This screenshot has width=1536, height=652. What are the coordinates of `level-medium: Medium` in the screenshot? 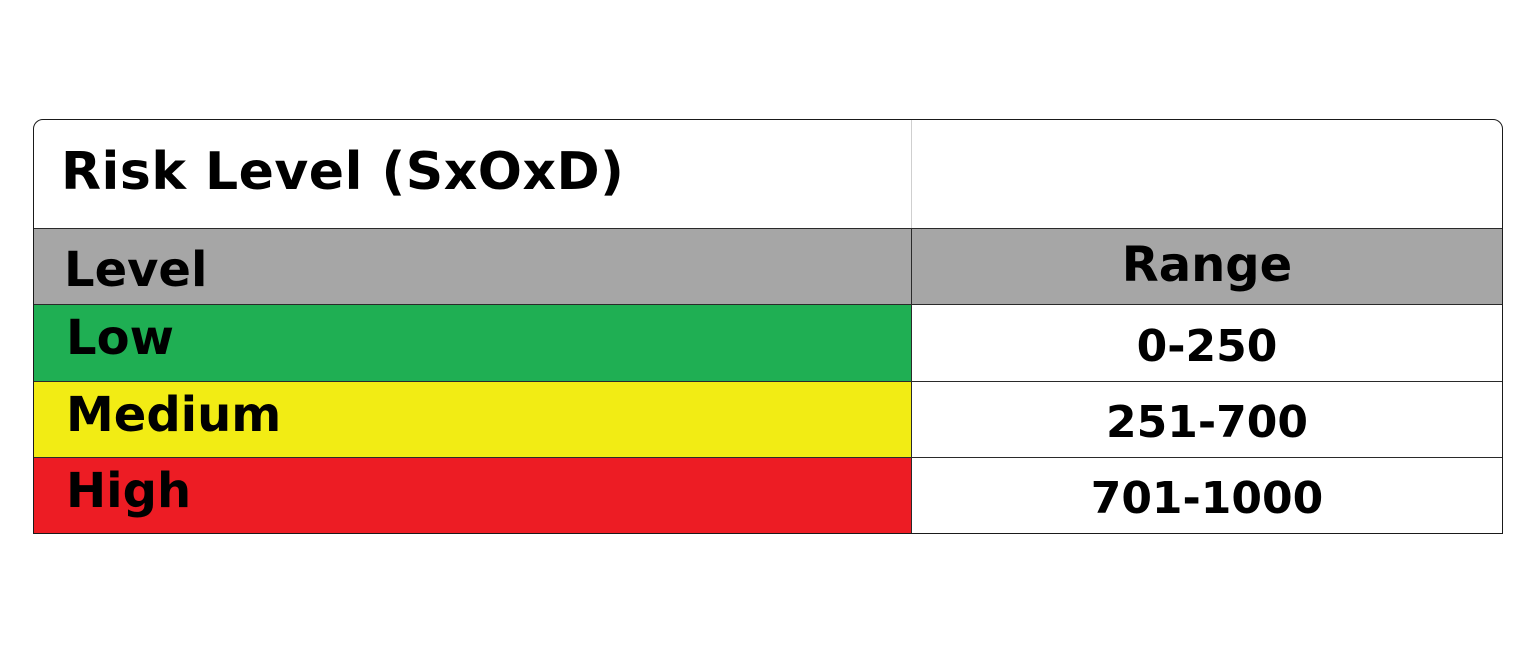 It's located at (473, 419).